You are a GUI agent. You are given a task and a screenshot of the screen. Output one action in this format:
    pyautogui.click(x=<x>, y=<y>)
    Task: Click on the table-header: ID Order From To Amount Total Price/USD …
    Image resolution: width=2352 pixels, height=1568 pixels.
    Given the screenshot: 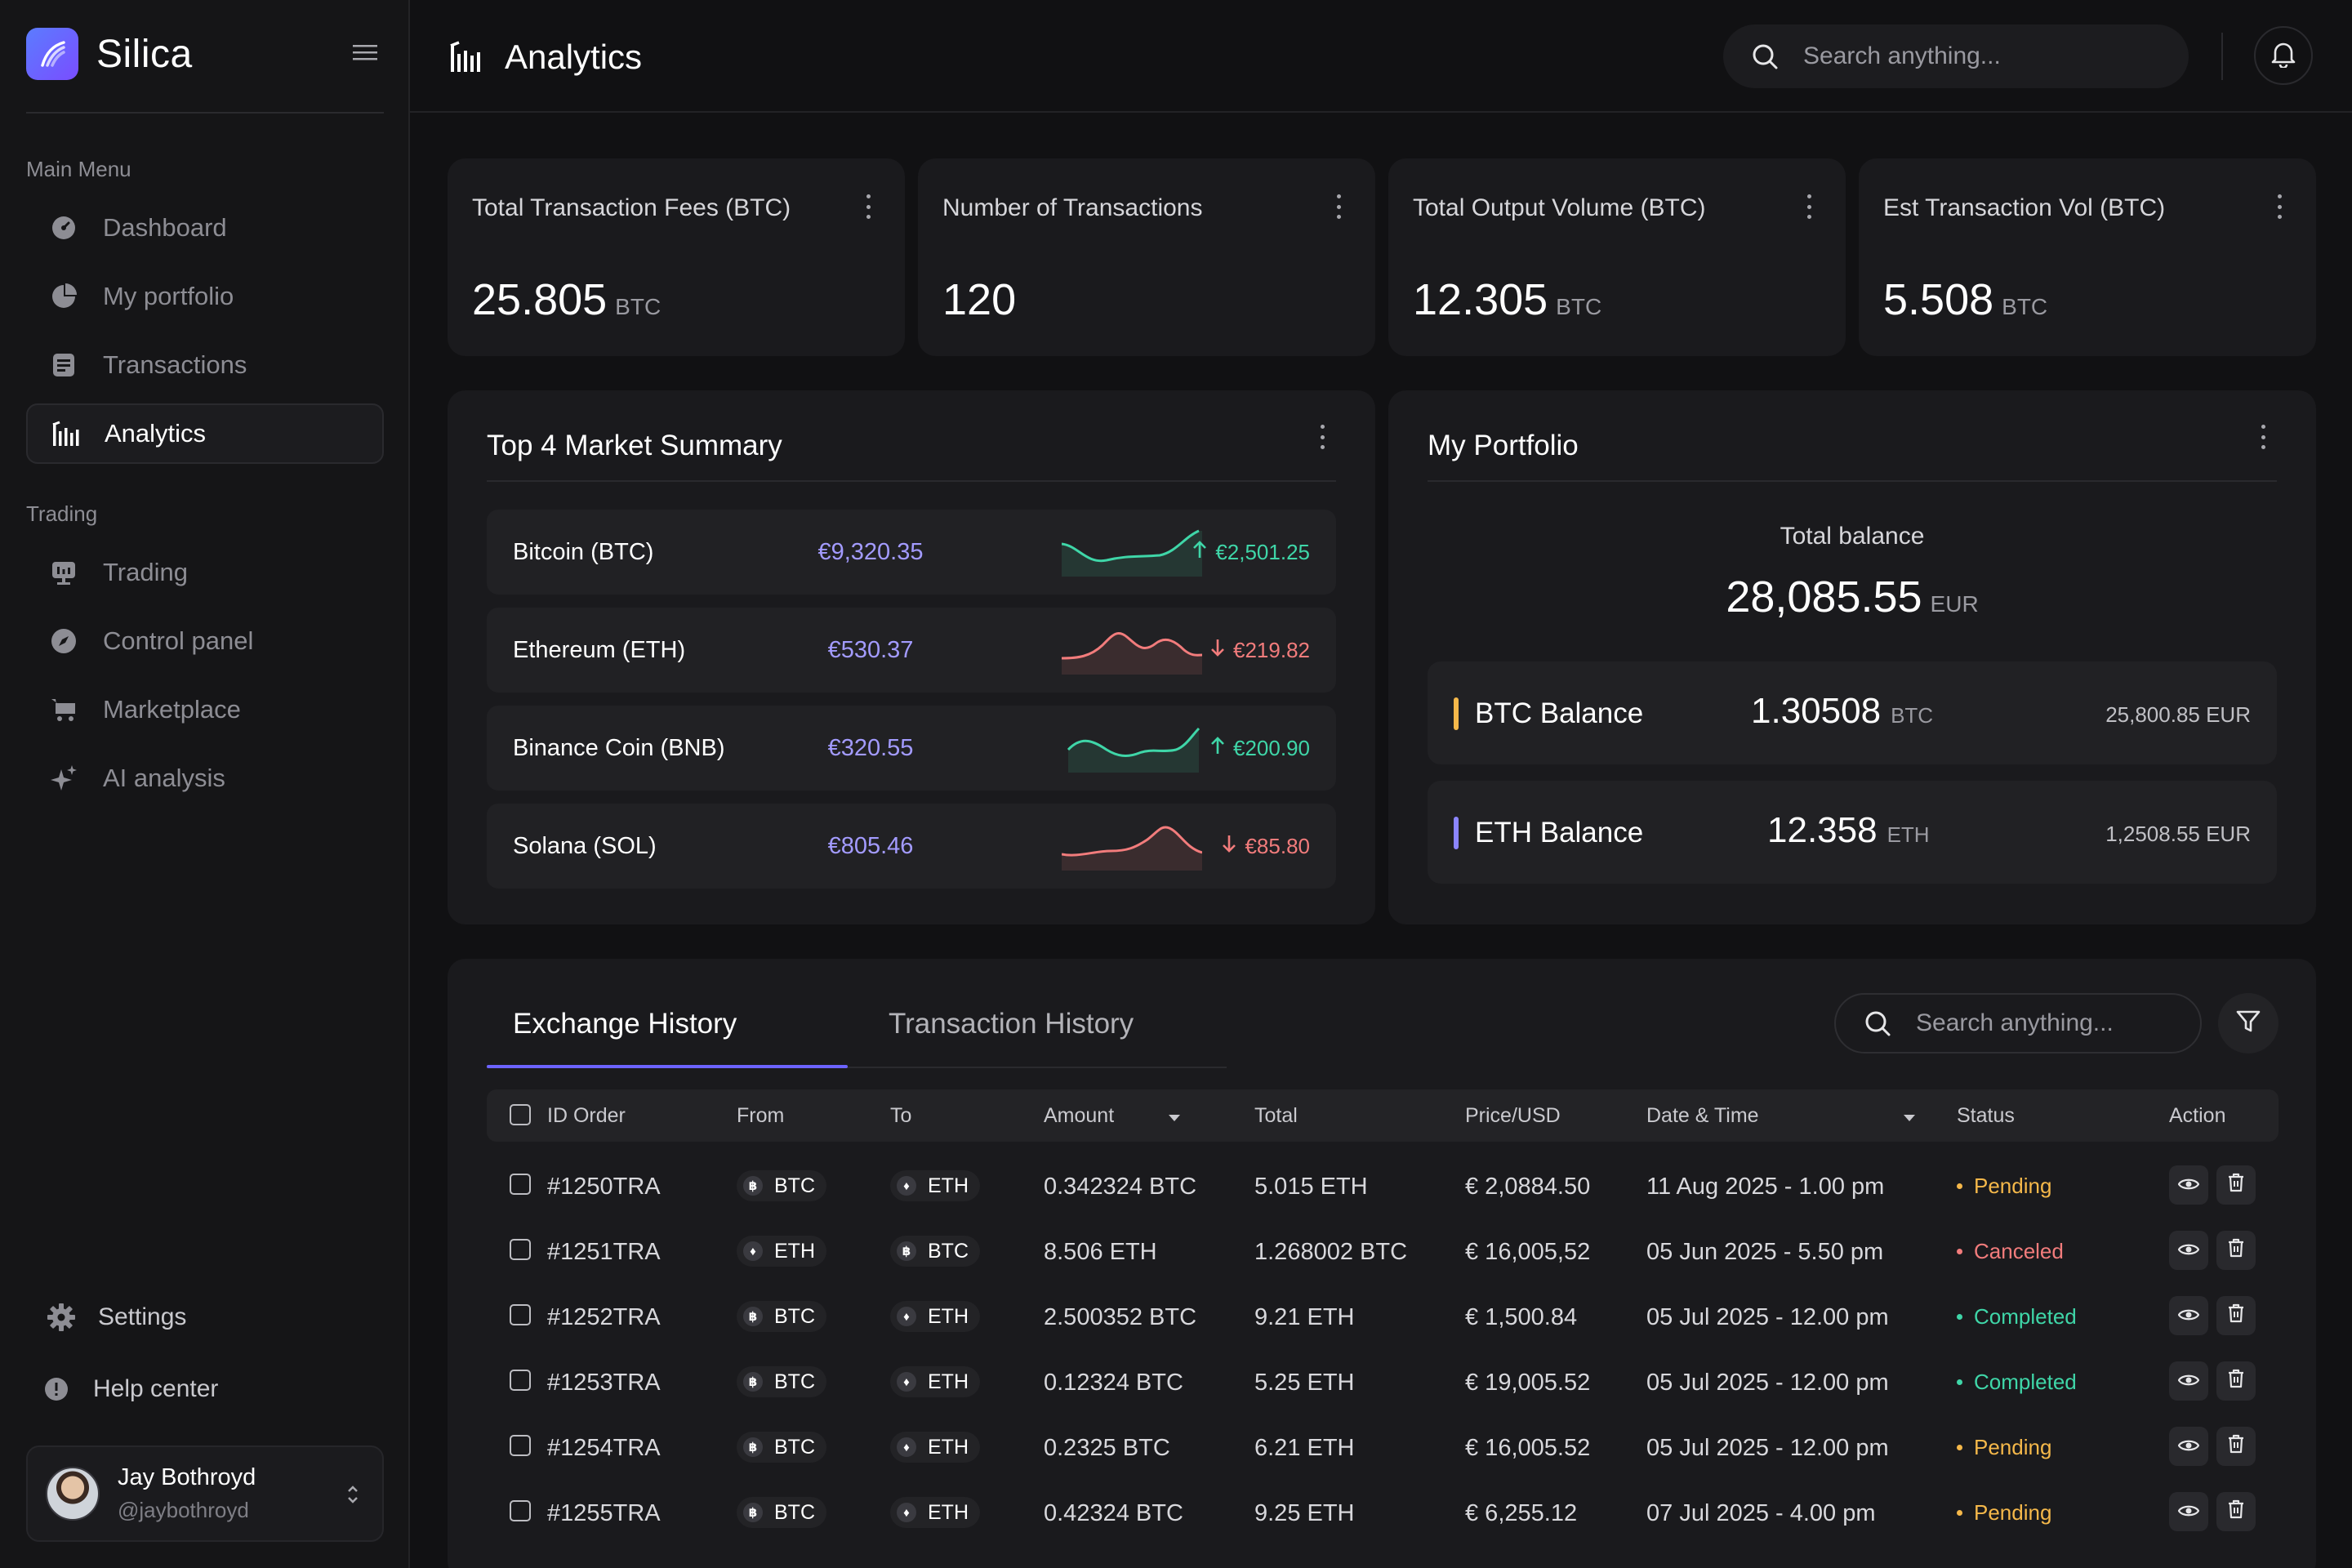 What is the action you would take?
    pyautogui.click(x=1382, y=1115)
    